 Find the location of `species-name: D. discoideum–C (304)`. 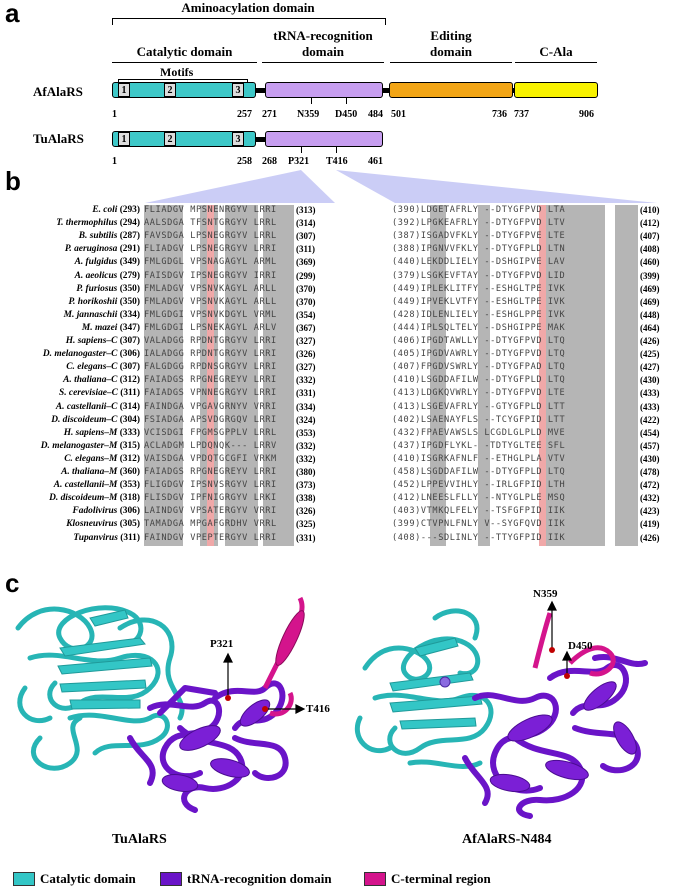

species-name: D. discoideum–C (304) is located at coordinates (70, 420).